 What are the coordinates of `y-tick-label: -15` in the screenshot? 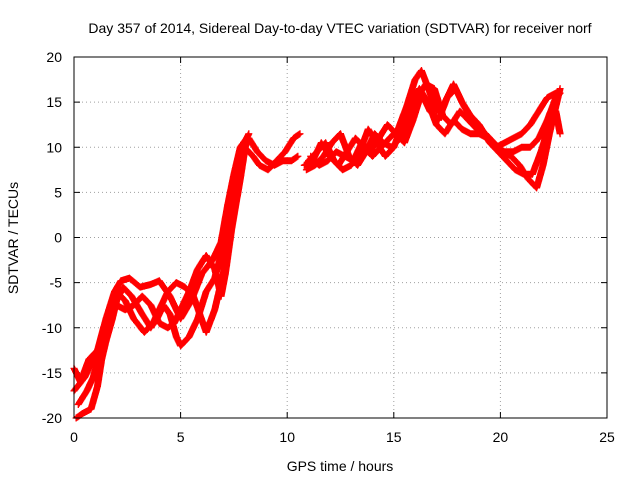 It's located at (52, 373).